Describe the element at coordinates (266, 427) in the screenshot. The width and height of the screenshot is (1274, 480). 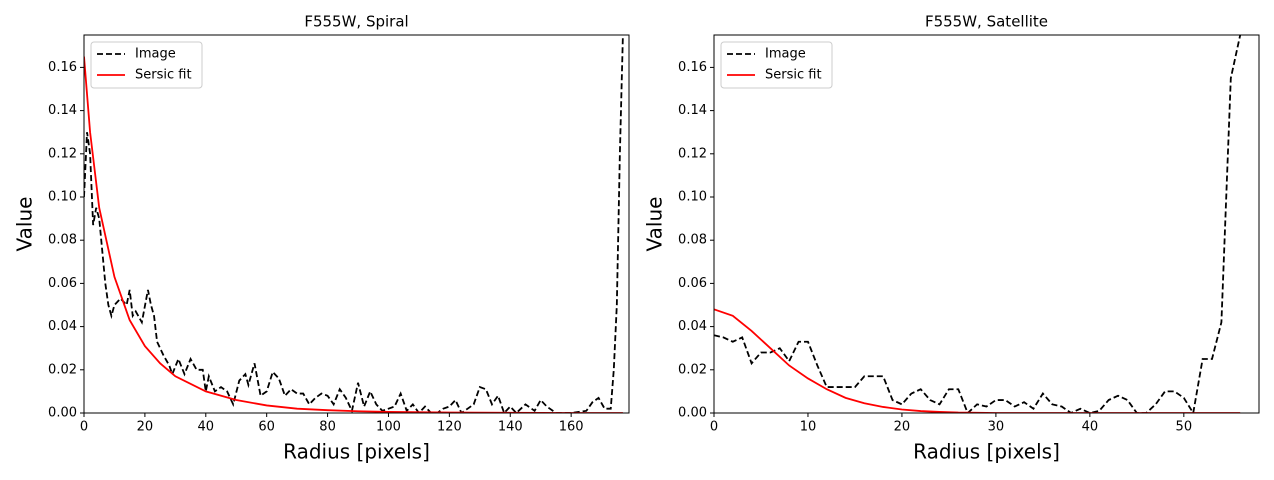
I see `x-tick-label: 60` at that location.